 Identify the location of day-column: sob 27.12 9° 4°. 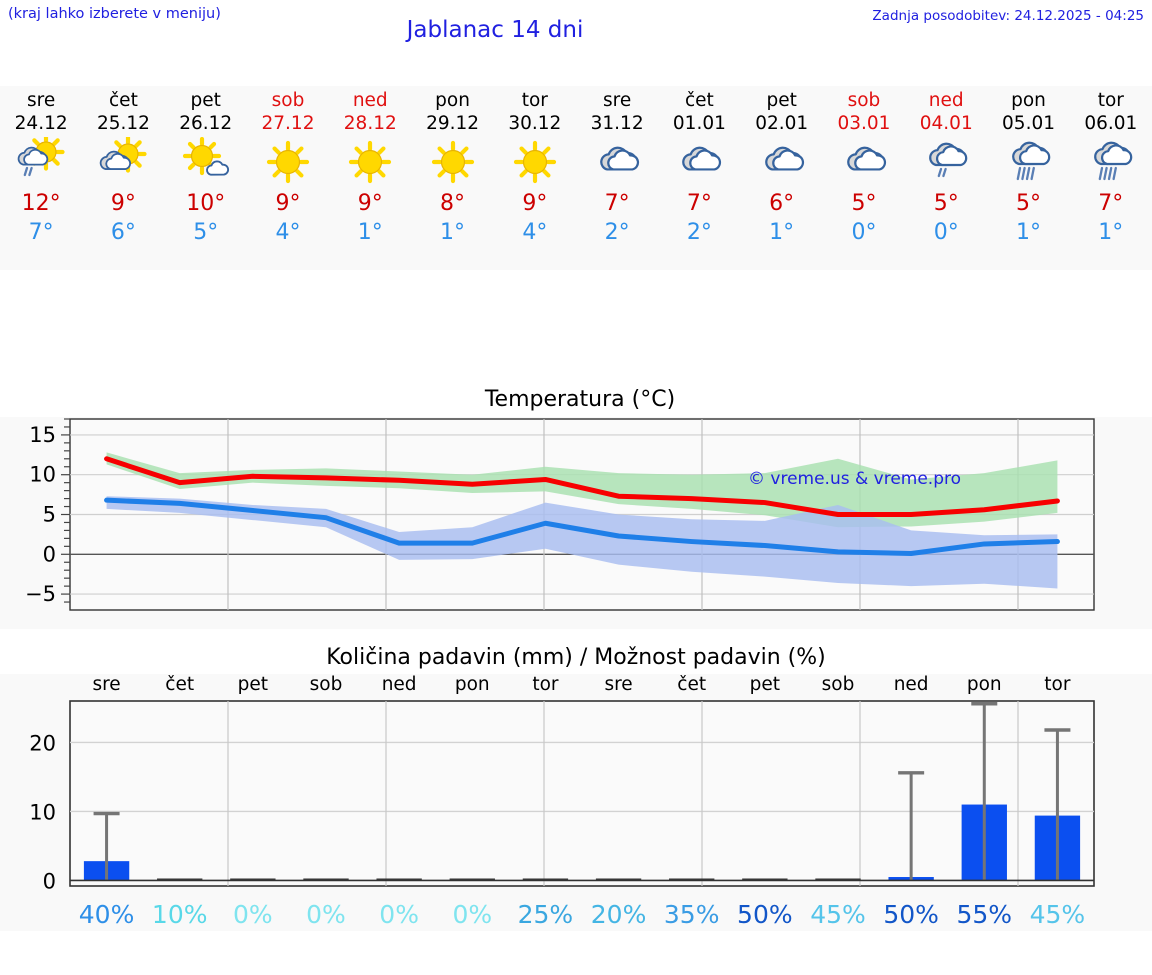
(288, 178).